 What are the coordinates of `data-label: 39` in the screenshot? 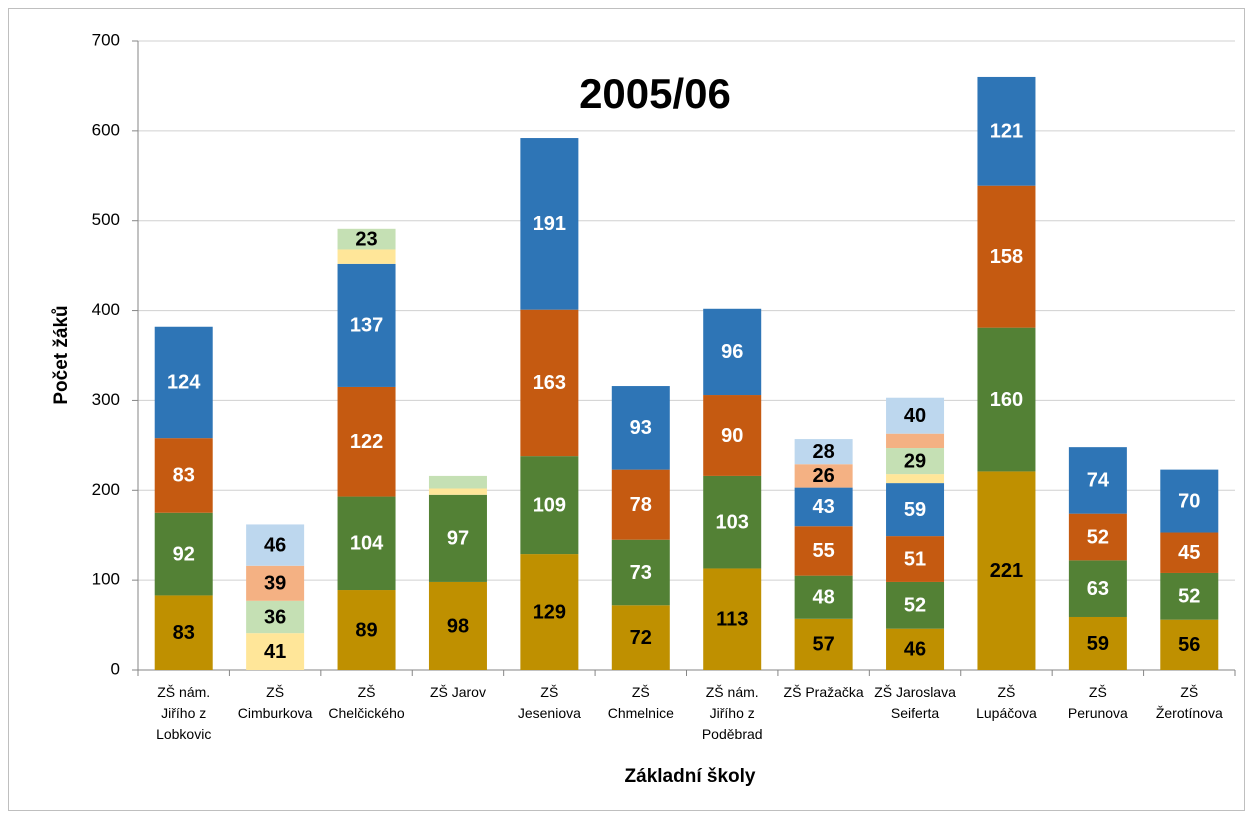 It's located at (275, 584).